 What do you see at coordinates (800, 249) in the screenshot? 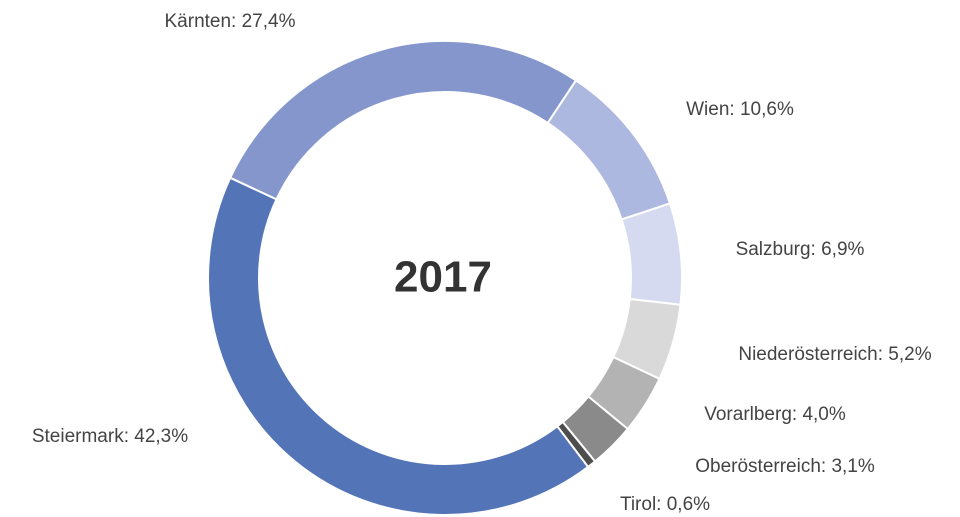
I see `data-label: Salzburg: 6,9%` at bounding box center [800, 249].